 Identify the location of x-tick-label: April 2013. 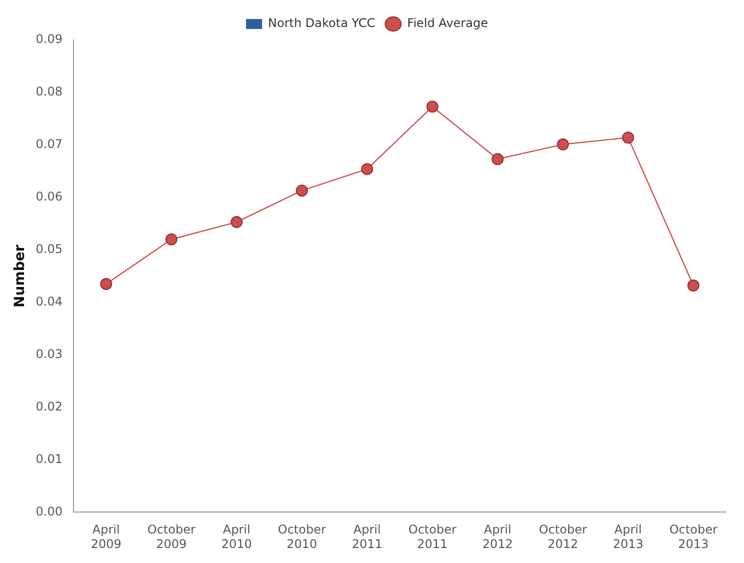
(628, 536).